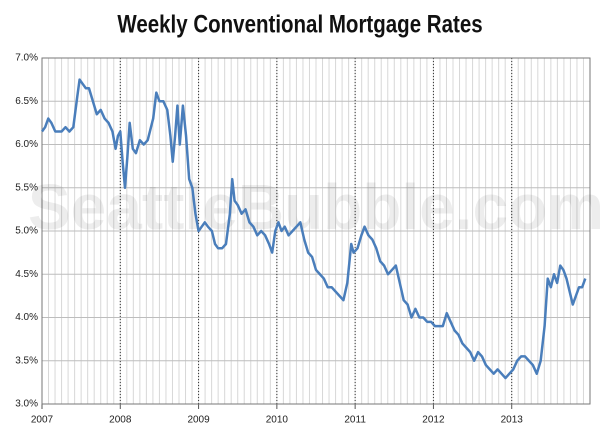 This screenshot has width=600, height=441. I want to click on y-tick-label: 6.5%, so click(26, 101).